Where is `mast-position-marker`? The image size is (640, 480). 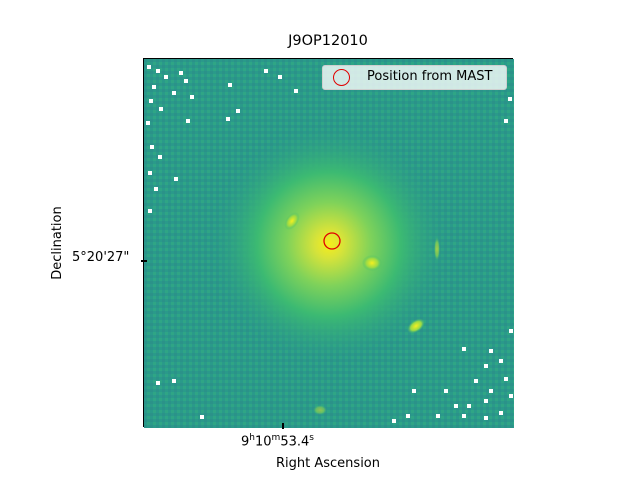
mast-position-marker is located at coordinates (332, 241).